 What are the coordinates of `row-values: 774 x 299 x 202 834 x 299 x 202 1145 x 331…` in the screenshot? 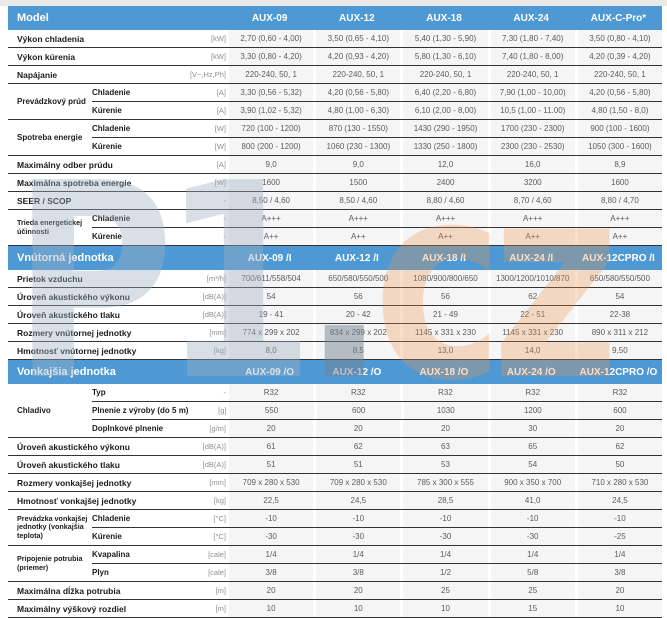 It's located at (446, 332).